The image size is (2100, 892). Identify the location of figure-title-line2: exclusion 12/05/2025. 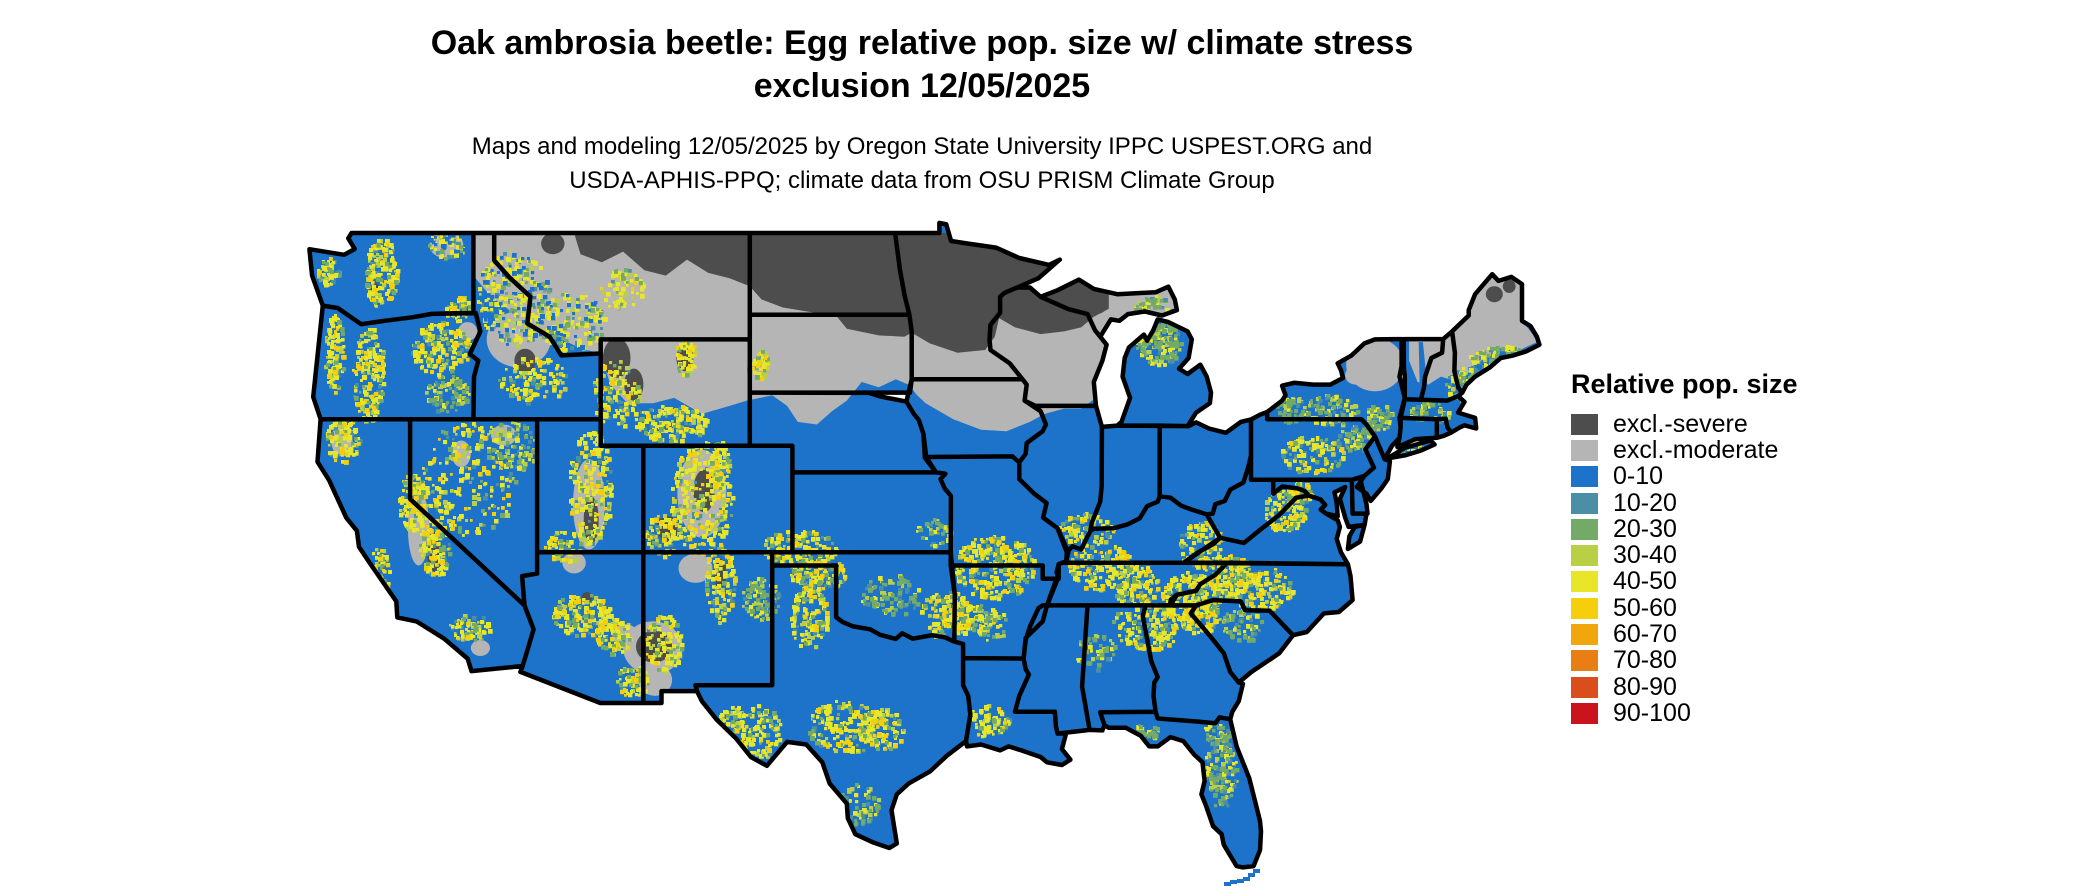
(922, 86).